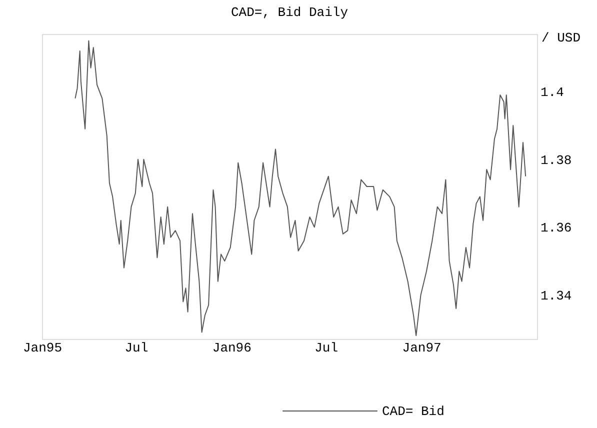  What do you see at coordinates (413, 411) in the screenshot?
I see `text: CAD= Bid` at bounding box center [413, 411].